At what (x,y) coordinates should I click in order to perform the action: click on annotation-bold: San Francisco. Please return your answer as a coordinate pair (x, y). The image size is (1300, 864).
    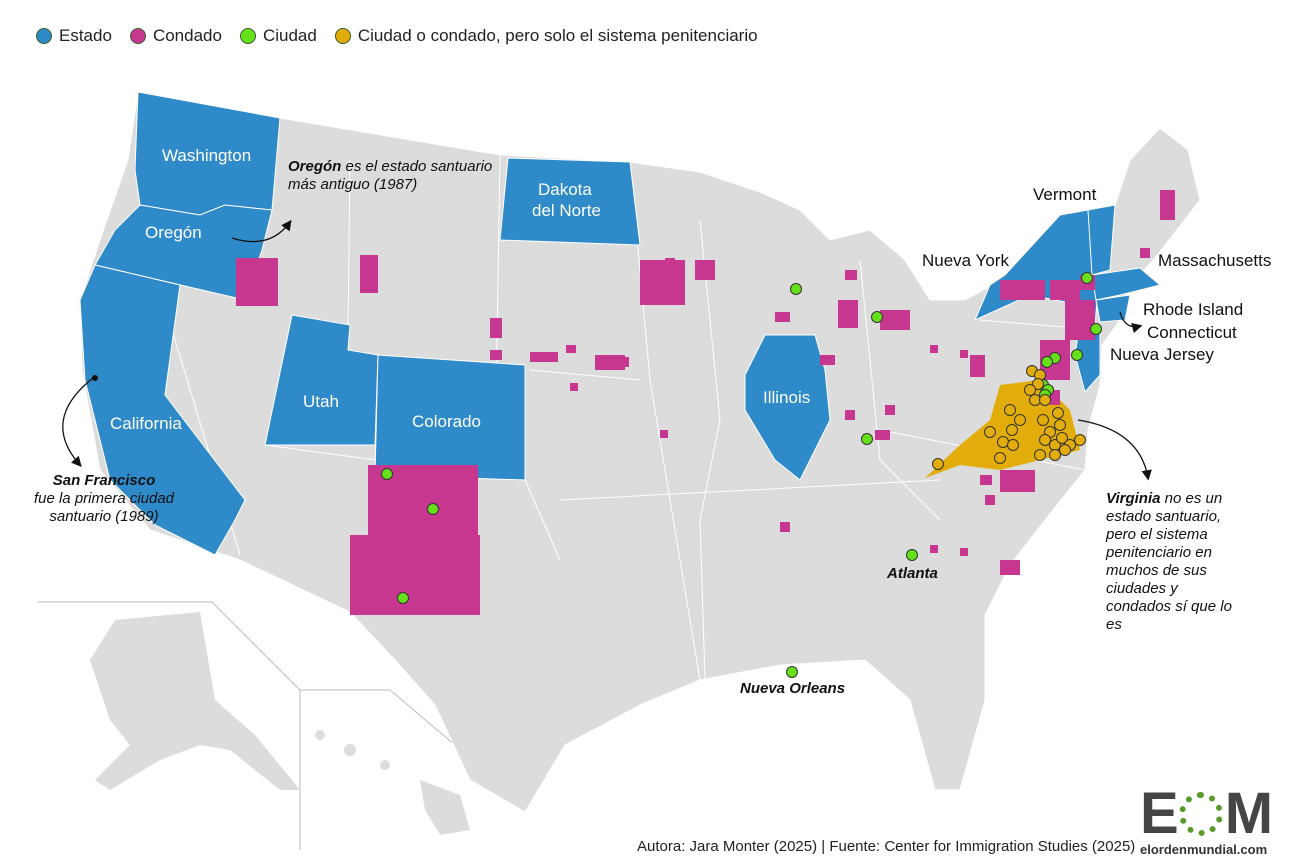
    Looking at the image, I should click on (104, 480).